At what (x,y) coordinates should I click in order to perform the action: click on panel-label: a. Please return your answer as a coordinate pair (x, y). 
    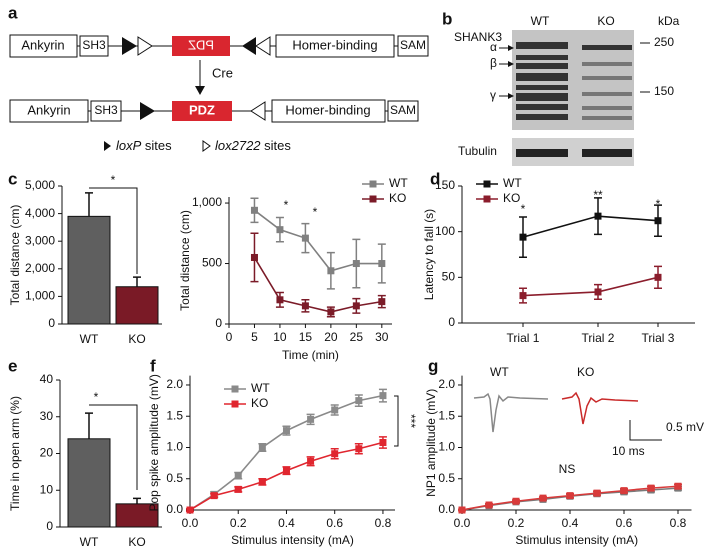
    Looking at the image, I should click on (13, 12).